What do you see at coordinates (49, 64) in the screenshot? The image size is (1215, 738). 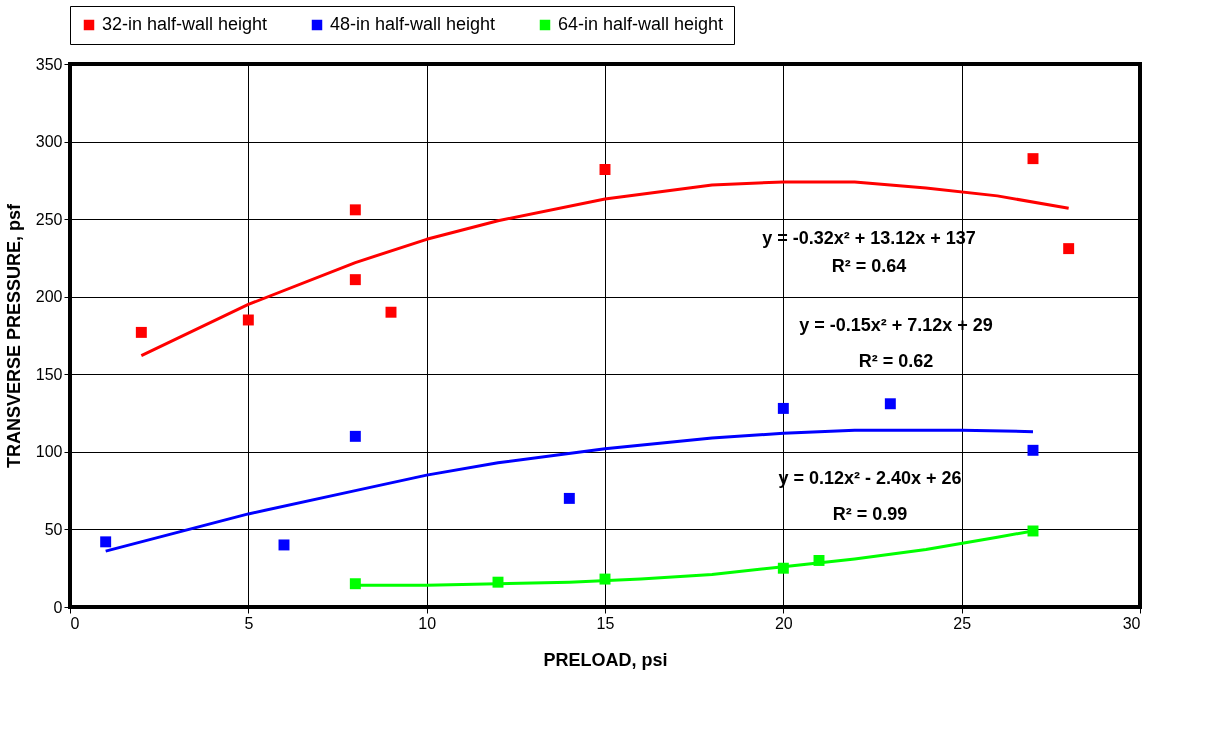 I see `y-tick-label: 350` at bounding box center [49, 64].